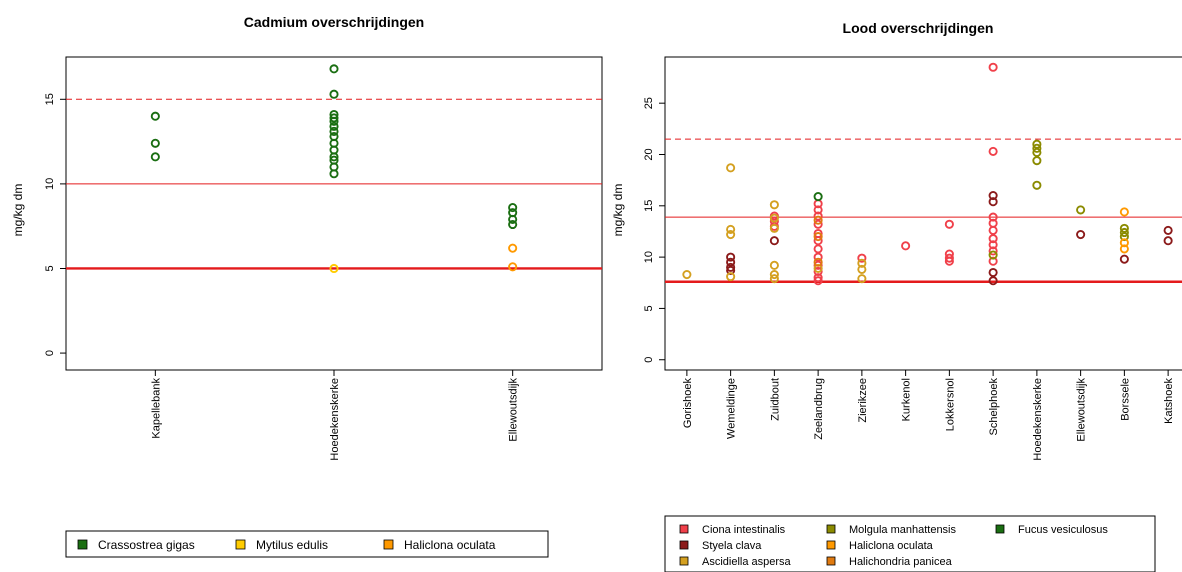  What do you see at coordinates (334, 22) in the screenshot?
I see `cadmium-chart-title: Cadmium overschrijdingen` at bounding box center [334, 22].